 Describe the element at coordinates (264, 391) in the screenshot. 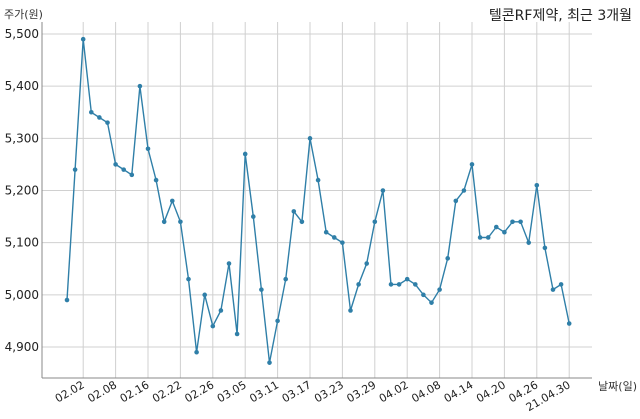

I see `x-tick-label: 03.11` at that location.